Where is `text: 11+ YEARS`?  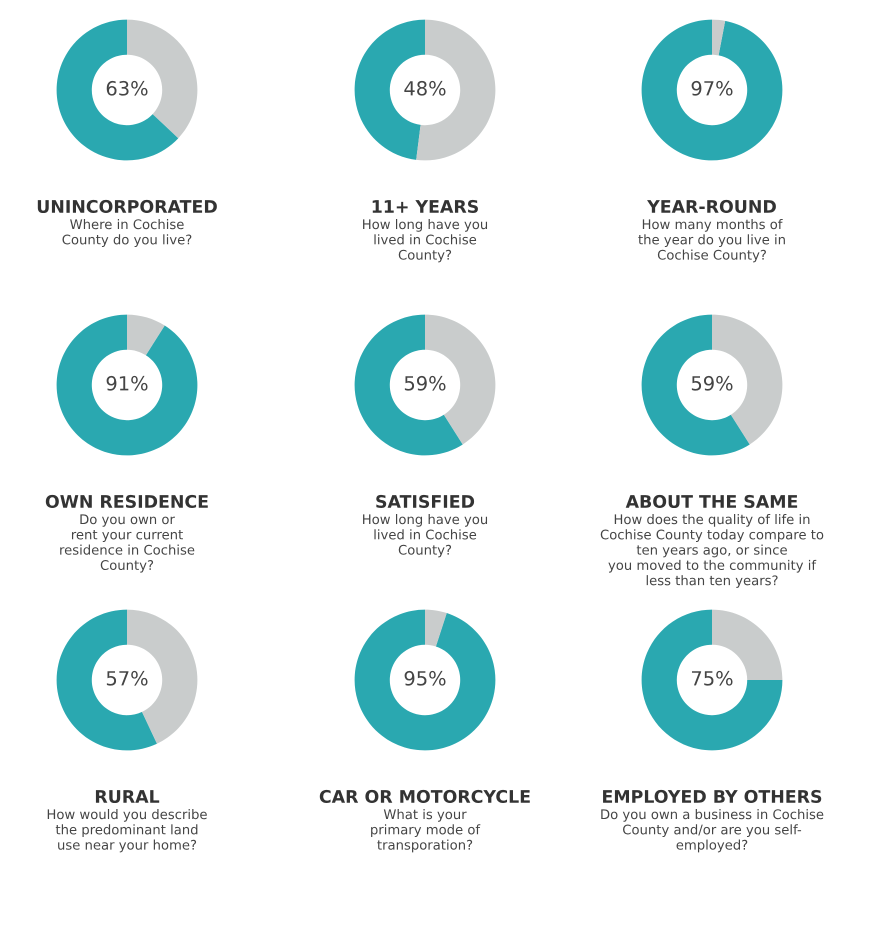 text: 11+ YEARS is located at coordinates (425, 207).